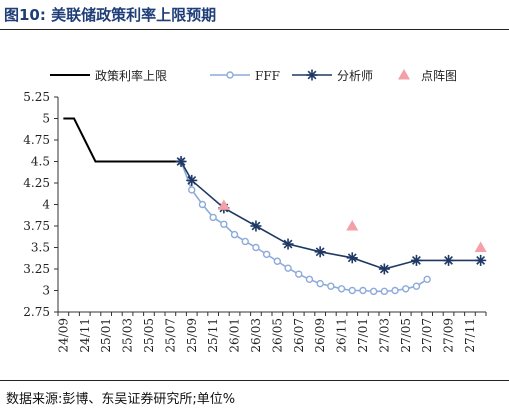 The height and width of the screenshot is (414, 509). What do you see at coordinates (40, 162) in the screenshot?
I see `y-tick-label: 4.5` at bounding box center [40, 162].